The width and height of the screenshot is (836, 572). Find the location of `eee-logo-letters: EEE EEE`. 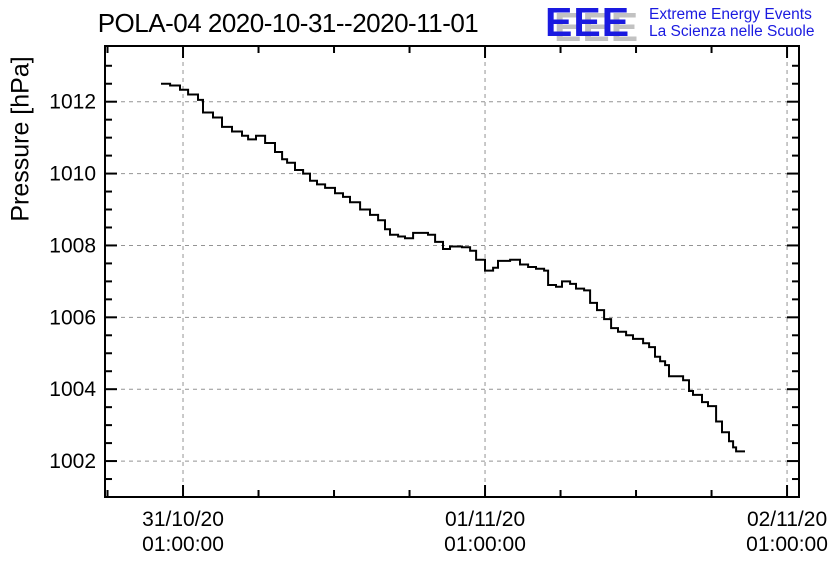

eee-logo-letters: EEE EEE is located at coordinates (595, 25).